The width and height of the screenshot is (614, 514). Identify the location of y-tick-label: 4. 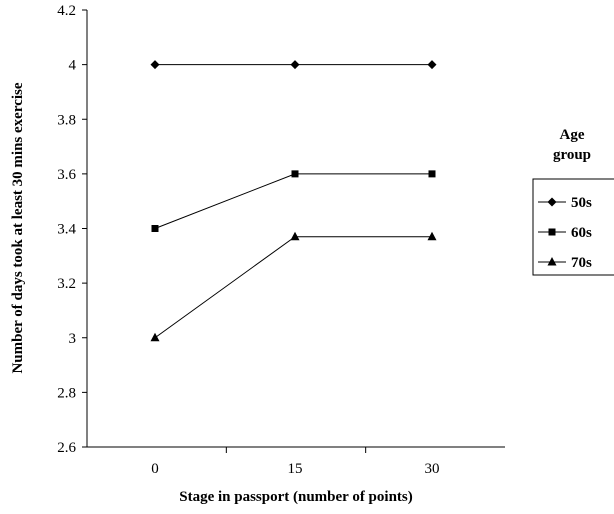
(73, 66).